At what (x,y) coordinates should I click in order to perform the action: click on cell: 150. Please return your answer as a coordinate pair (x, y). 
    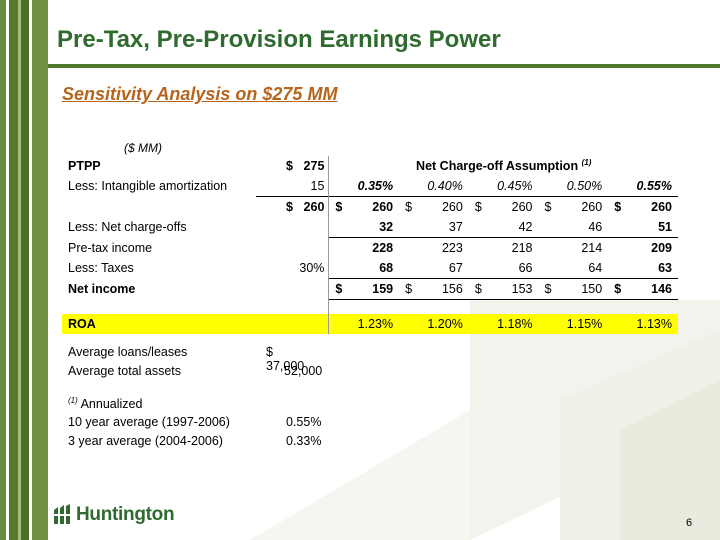
    Looking at the image, I should click on (585, 289).